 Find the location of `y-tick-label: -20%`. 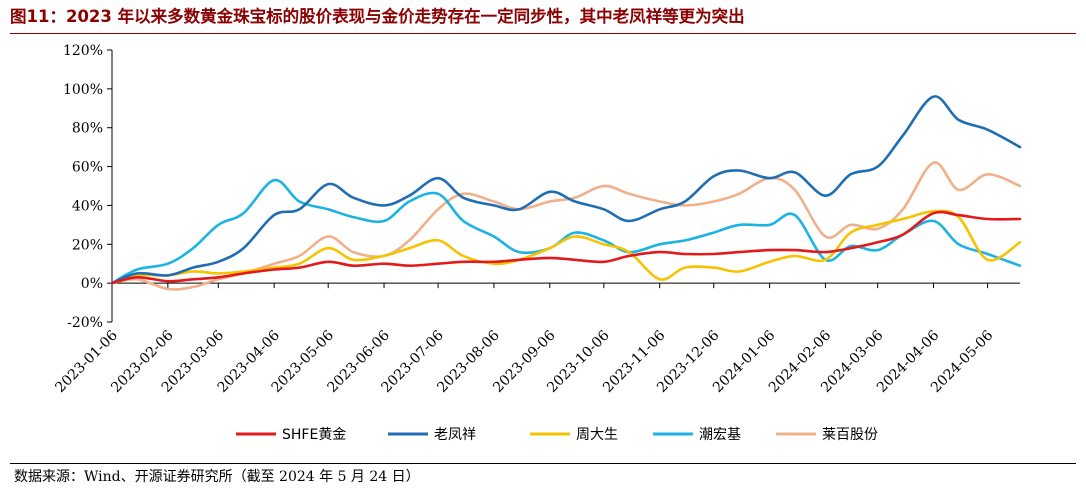

y-tick-label: -20% is located at coordinates (85, 323).